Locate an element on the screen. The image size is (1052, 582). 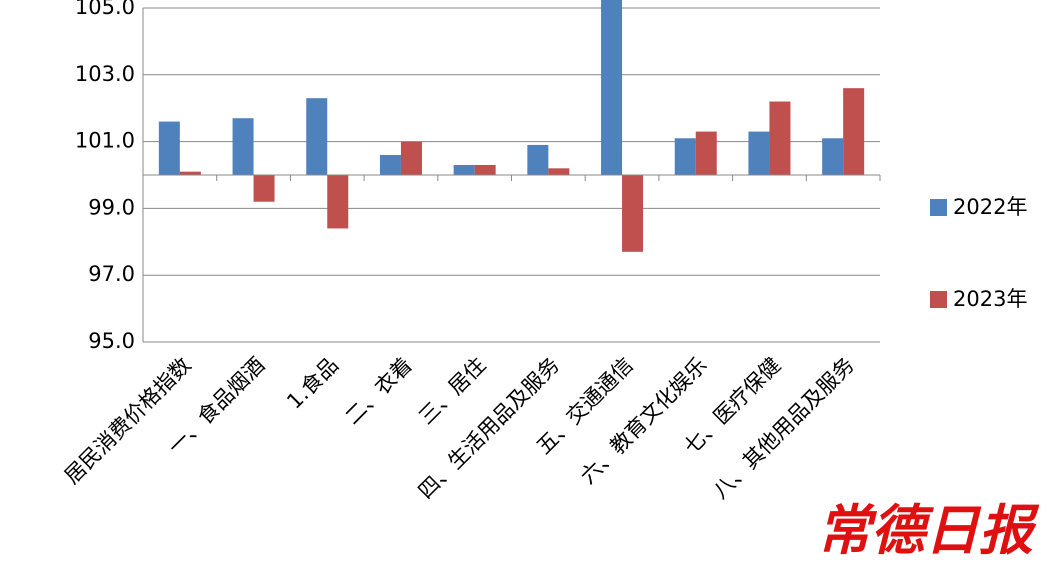
x-tick-label: 四、生活用品及服务 is located at coordinates (489, 428).